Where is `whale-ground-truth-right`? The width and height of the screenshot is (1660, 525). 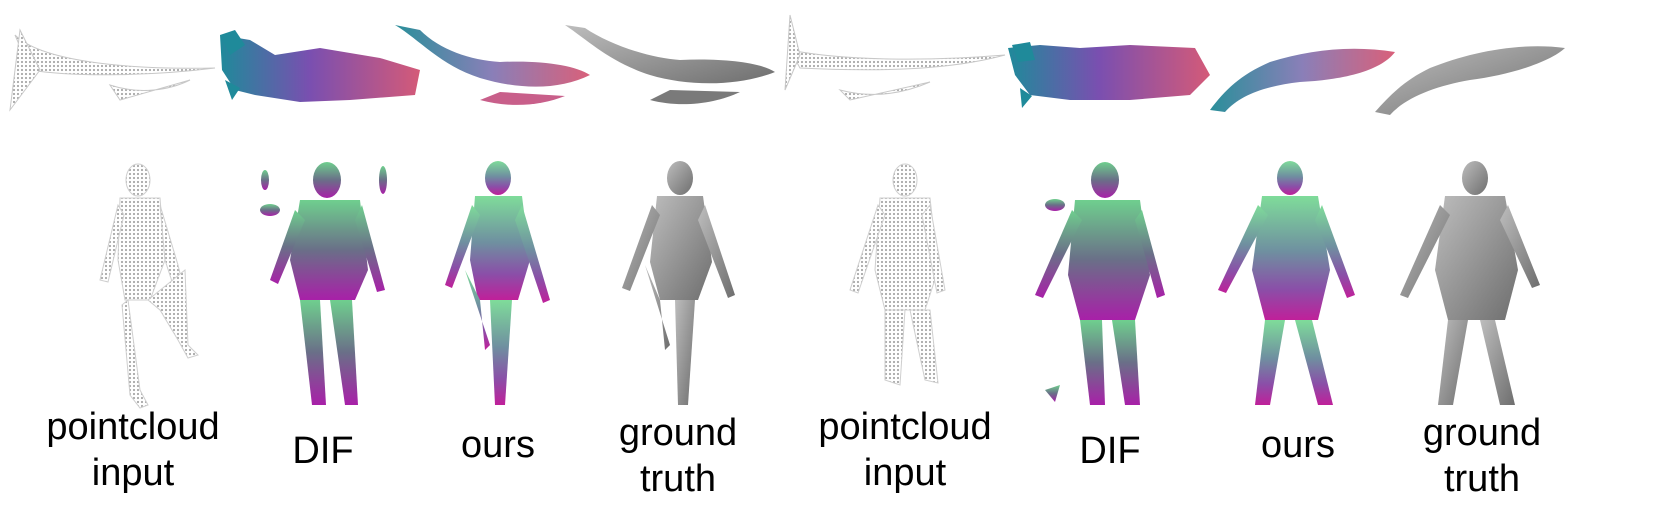 whale-ground-truth-right is located at coordinates (1470, 80).